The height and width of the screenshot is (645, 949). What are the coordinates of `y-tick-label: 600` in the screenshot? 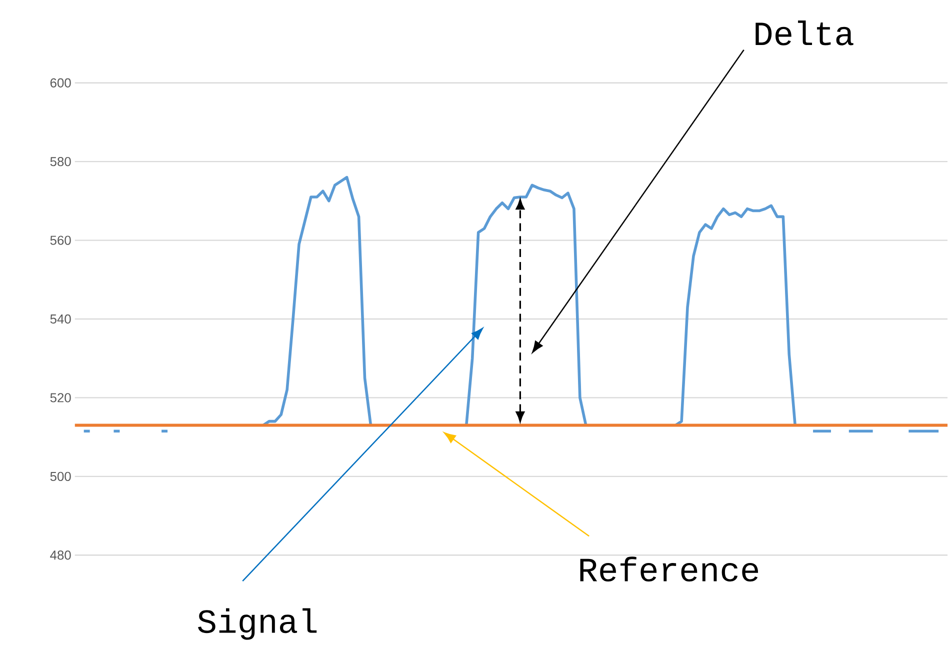 It's located at (60, 83).